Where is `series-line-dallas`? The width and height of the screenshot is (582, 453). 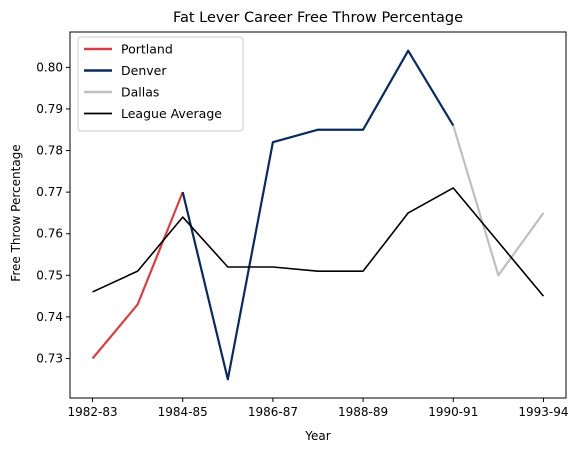 series-line-dallas is located at coordinates (498, 201).